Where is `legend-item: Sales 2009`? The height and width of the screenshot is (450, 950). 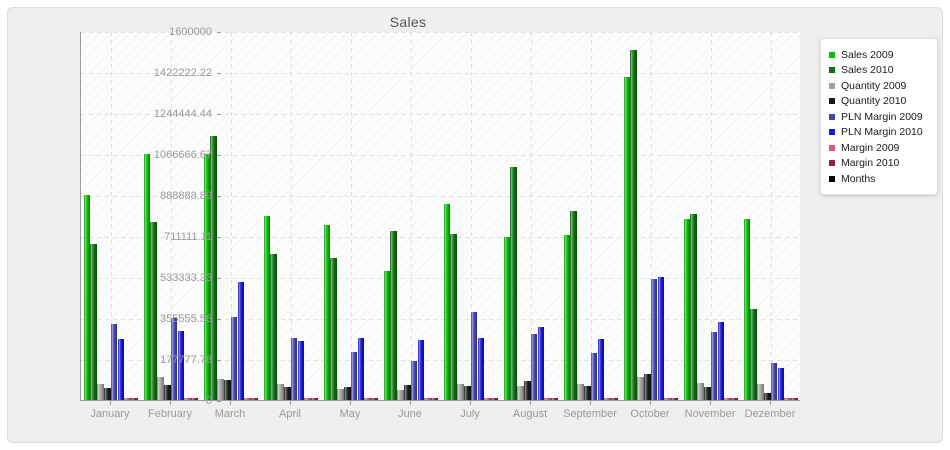 legend-item: Sales 2009 is located at coordinates (879, 55).